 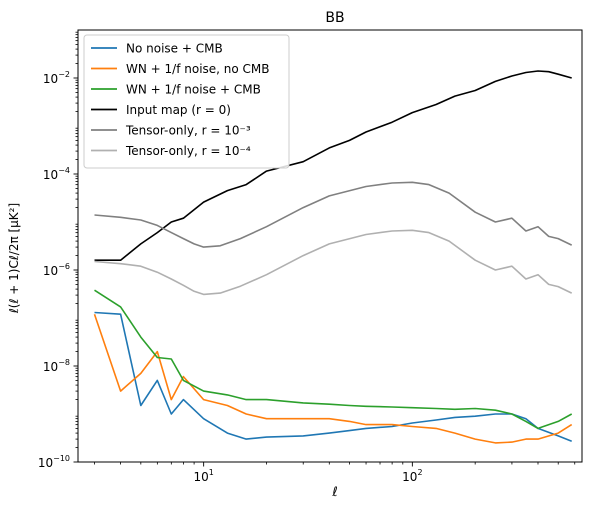 I want to click on legend-box, so click(x=186, y=101).